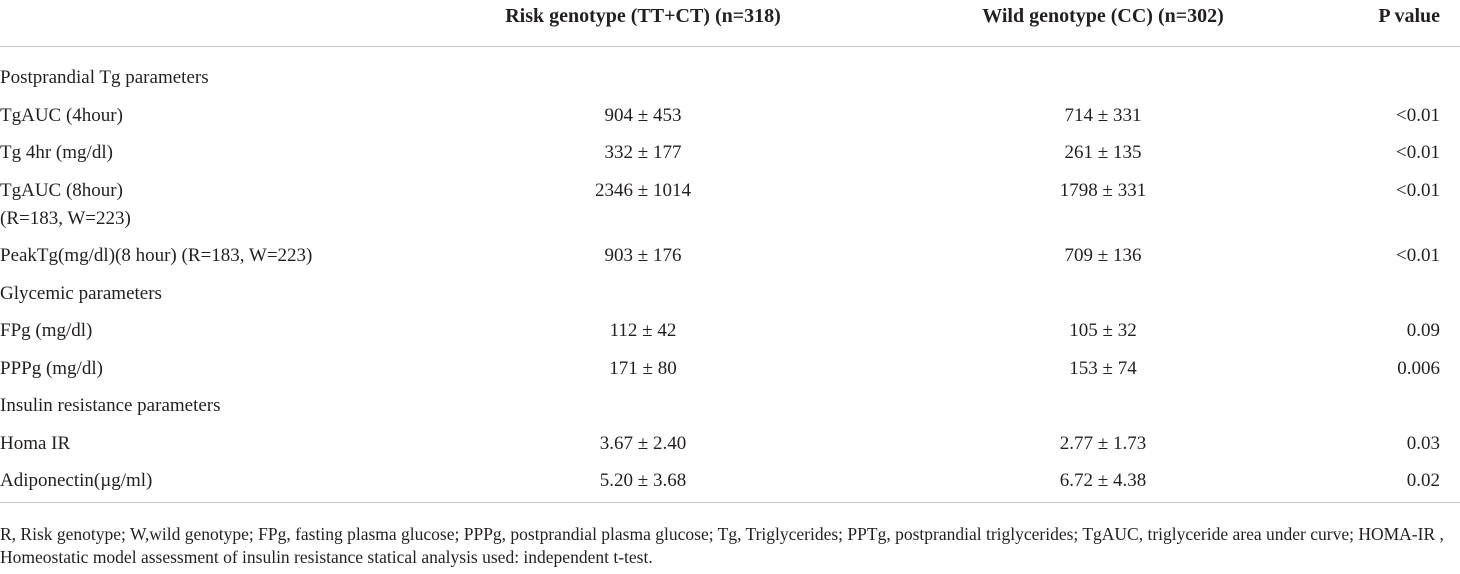 Image resolution: width=1460 pixels, height=574 pixels. I want to click on cell: 105 ± 32, so click(1103, 330).